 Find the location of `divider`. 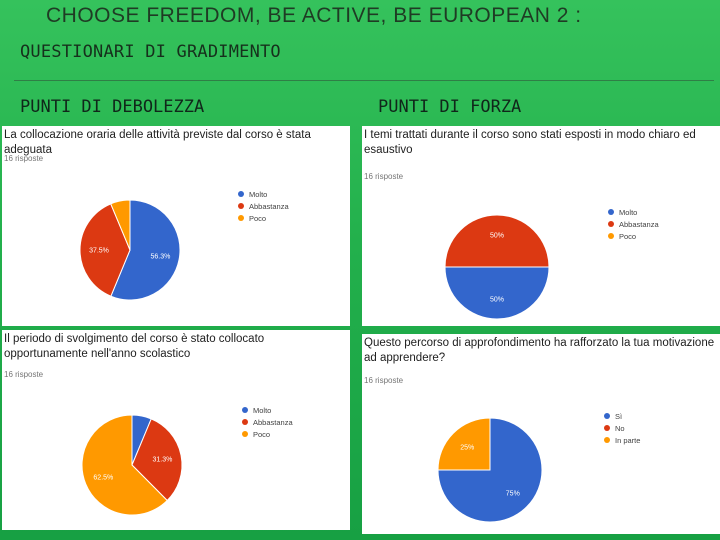

divider is located at coordinates (364, 80).